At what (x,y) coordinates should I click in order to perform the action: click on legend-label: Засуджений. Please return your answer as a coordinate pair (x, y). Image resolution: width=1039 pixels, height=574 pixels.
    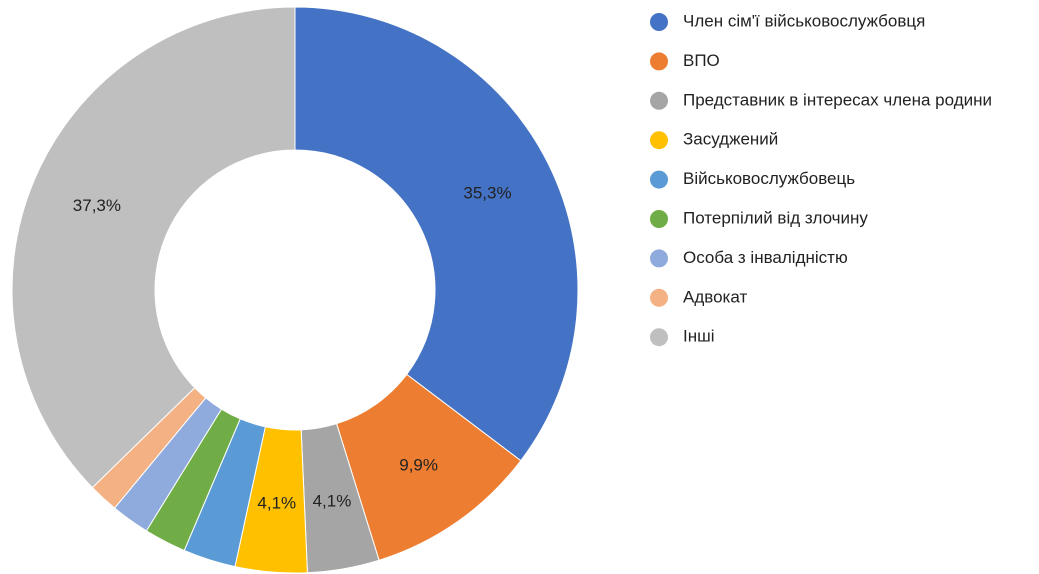
    Looking at the image, I should click on (730, 139).